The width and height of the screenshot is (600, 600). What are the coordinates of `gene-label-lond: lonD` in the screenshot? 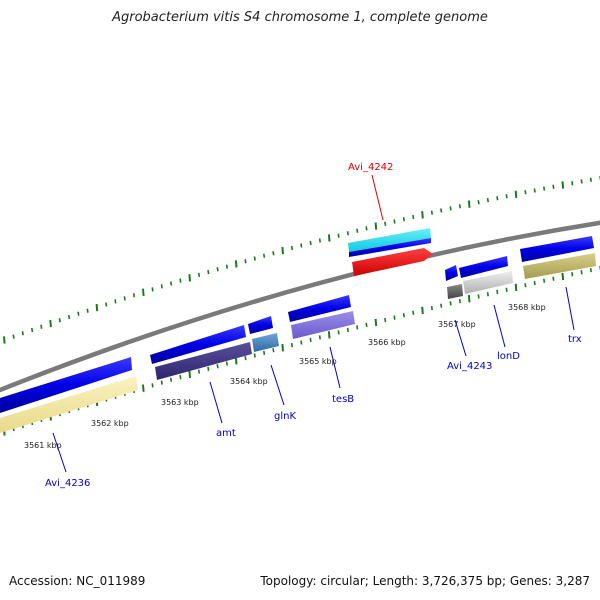 It's located at (508, 356).